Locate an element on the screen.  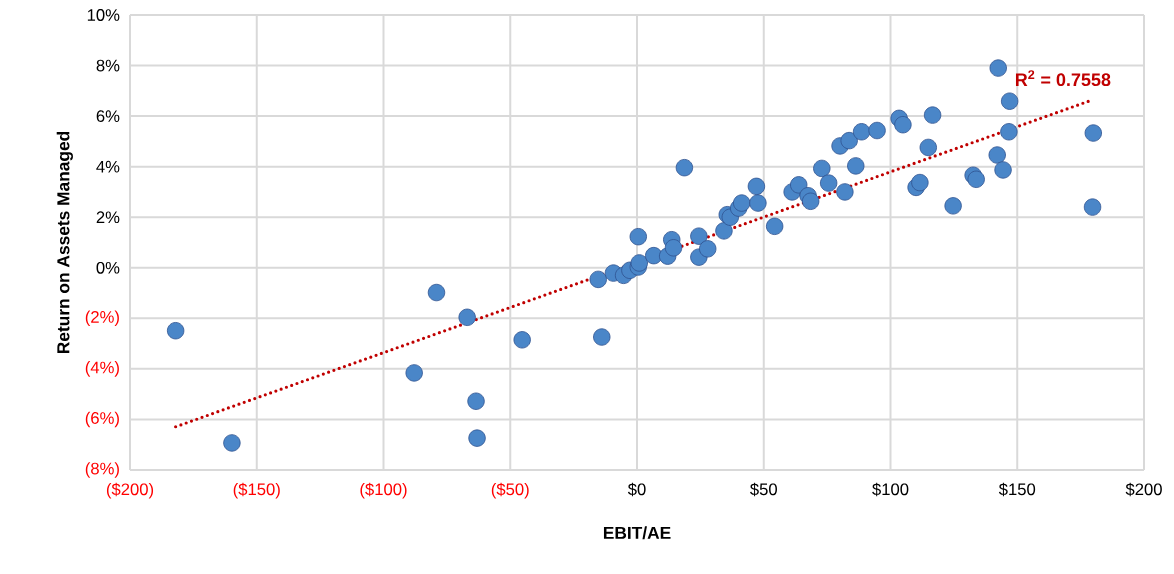
y-tick-label: 6% is located at coordinates (108, 116).